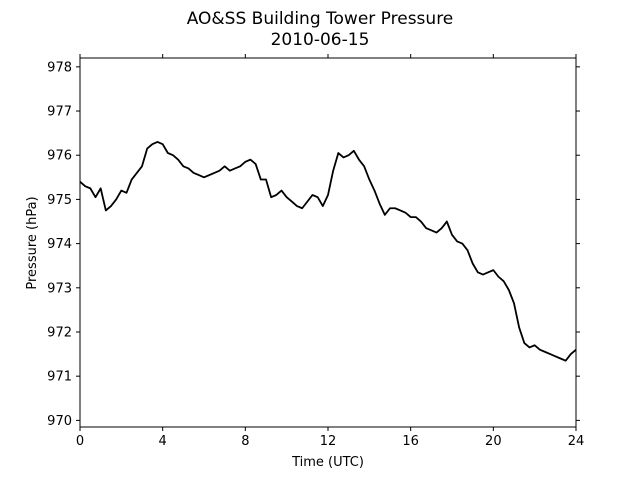 The height and width of the screenshot is (480, 640). I want to click on y-tick-label: 977, so click(59, 112).